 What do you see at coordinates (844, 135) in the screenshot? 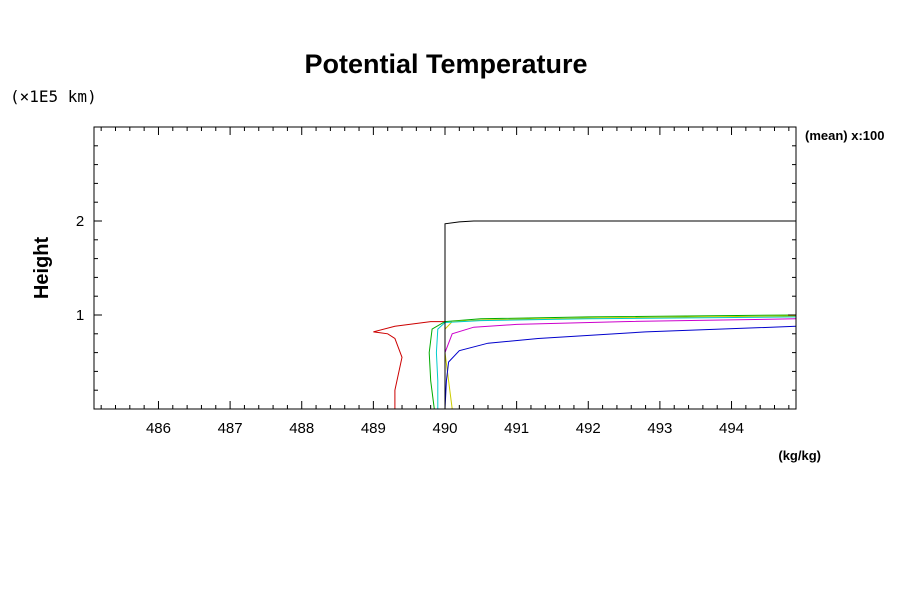
I see `mean-annotation: (mean) x:100` at bounding box center [844, 135].